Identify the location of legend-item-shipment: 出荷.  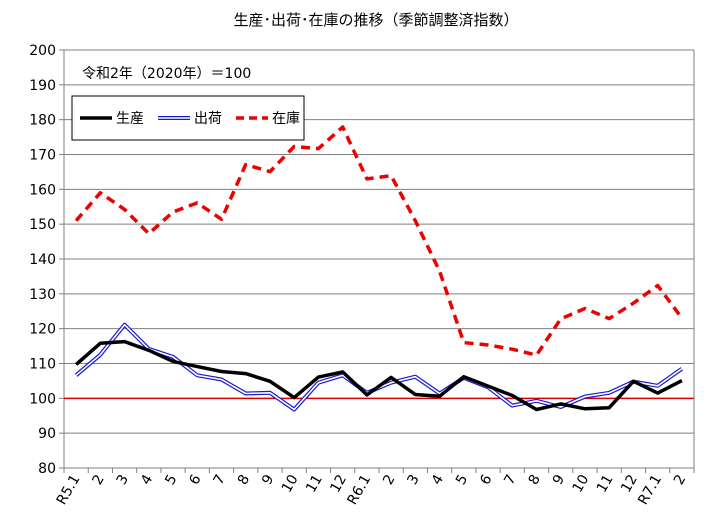
(190, 119).